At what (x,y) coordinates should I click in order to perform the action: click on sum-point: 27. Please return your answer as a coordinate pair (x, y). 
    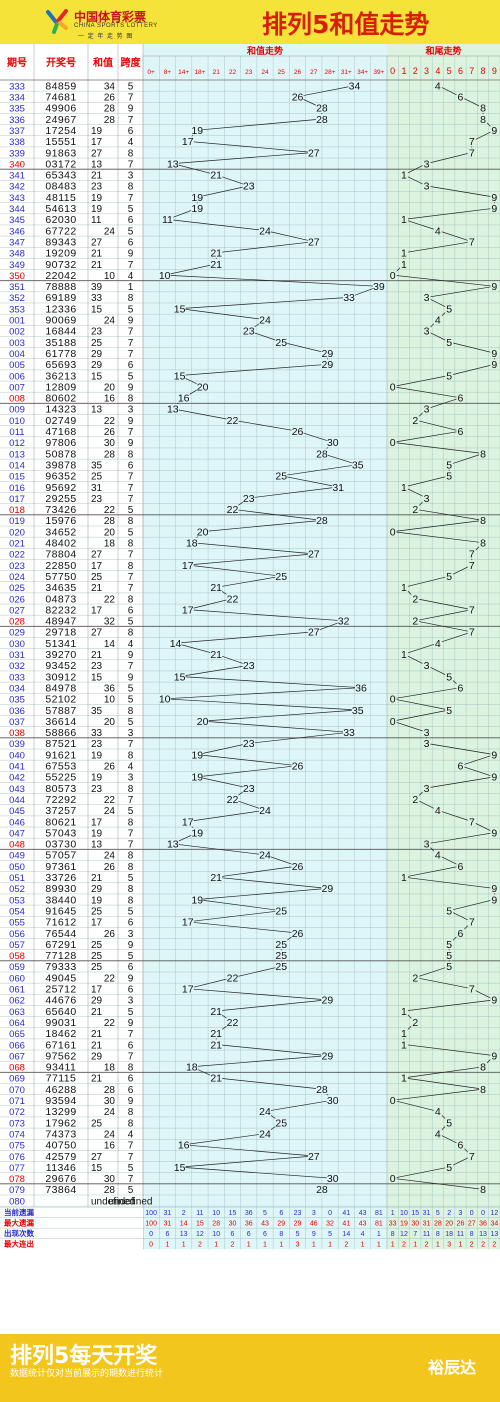
    Looking at the image, I should click on (314, 1157).